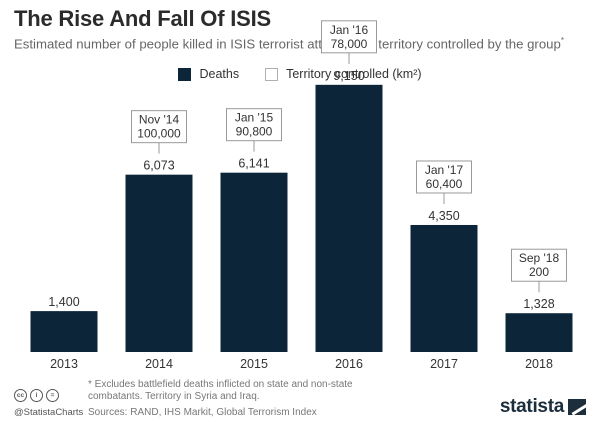 The height and width of the screenshot is (427, 600). I want to click on annotation-value-2018: 200, so click(539, 272).